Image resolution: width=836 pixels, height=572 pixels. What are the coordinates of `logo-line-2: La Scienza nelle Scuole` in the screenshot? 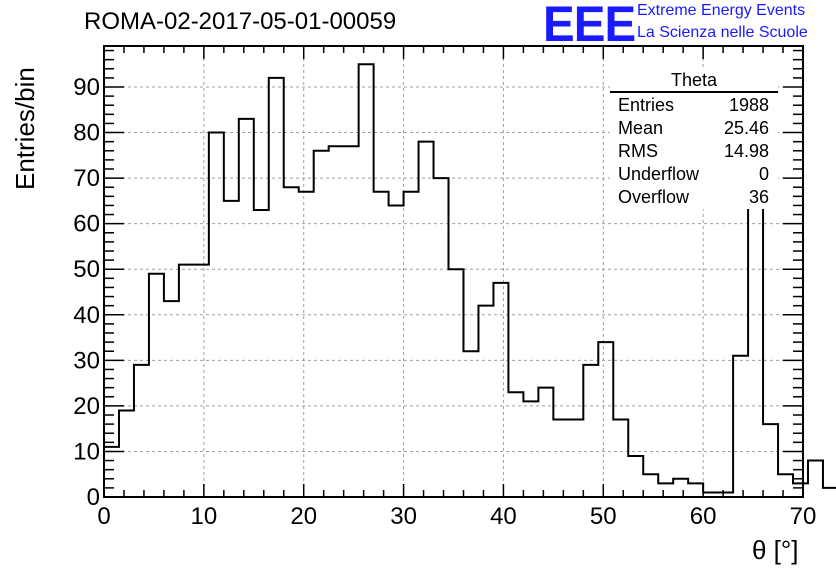 It's located at (722, 32).